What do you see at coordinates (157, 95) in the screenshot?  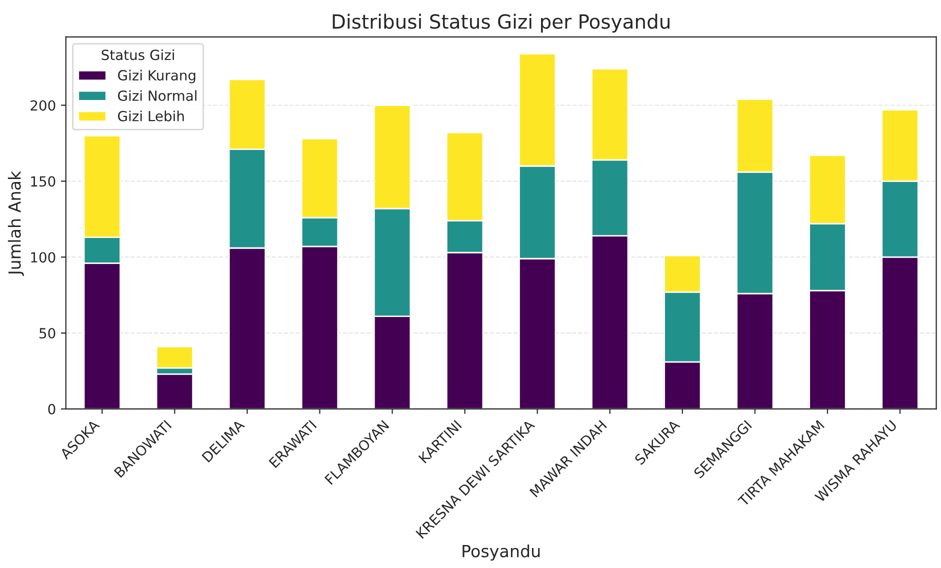 I see `legend-label: Gizi Normal` at bounding box center [157, 95].